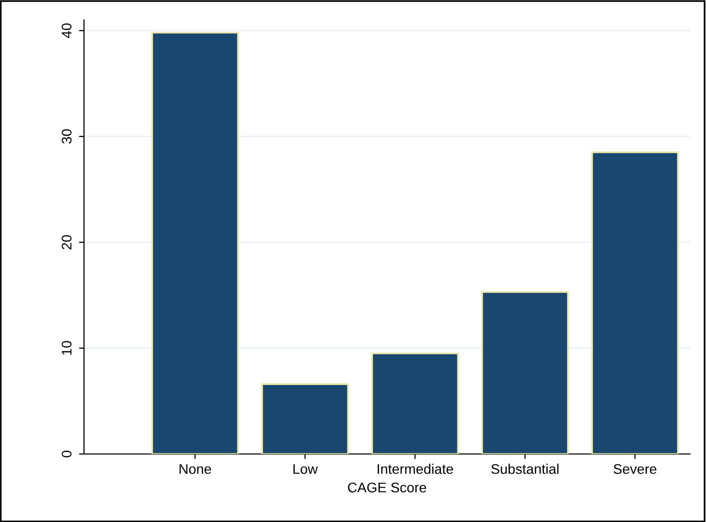 This screenshot has width=706, height=522. Describe the element at coordinates (635, 469) in the screenshot. I see `x-tick-label: Severe` at that location.